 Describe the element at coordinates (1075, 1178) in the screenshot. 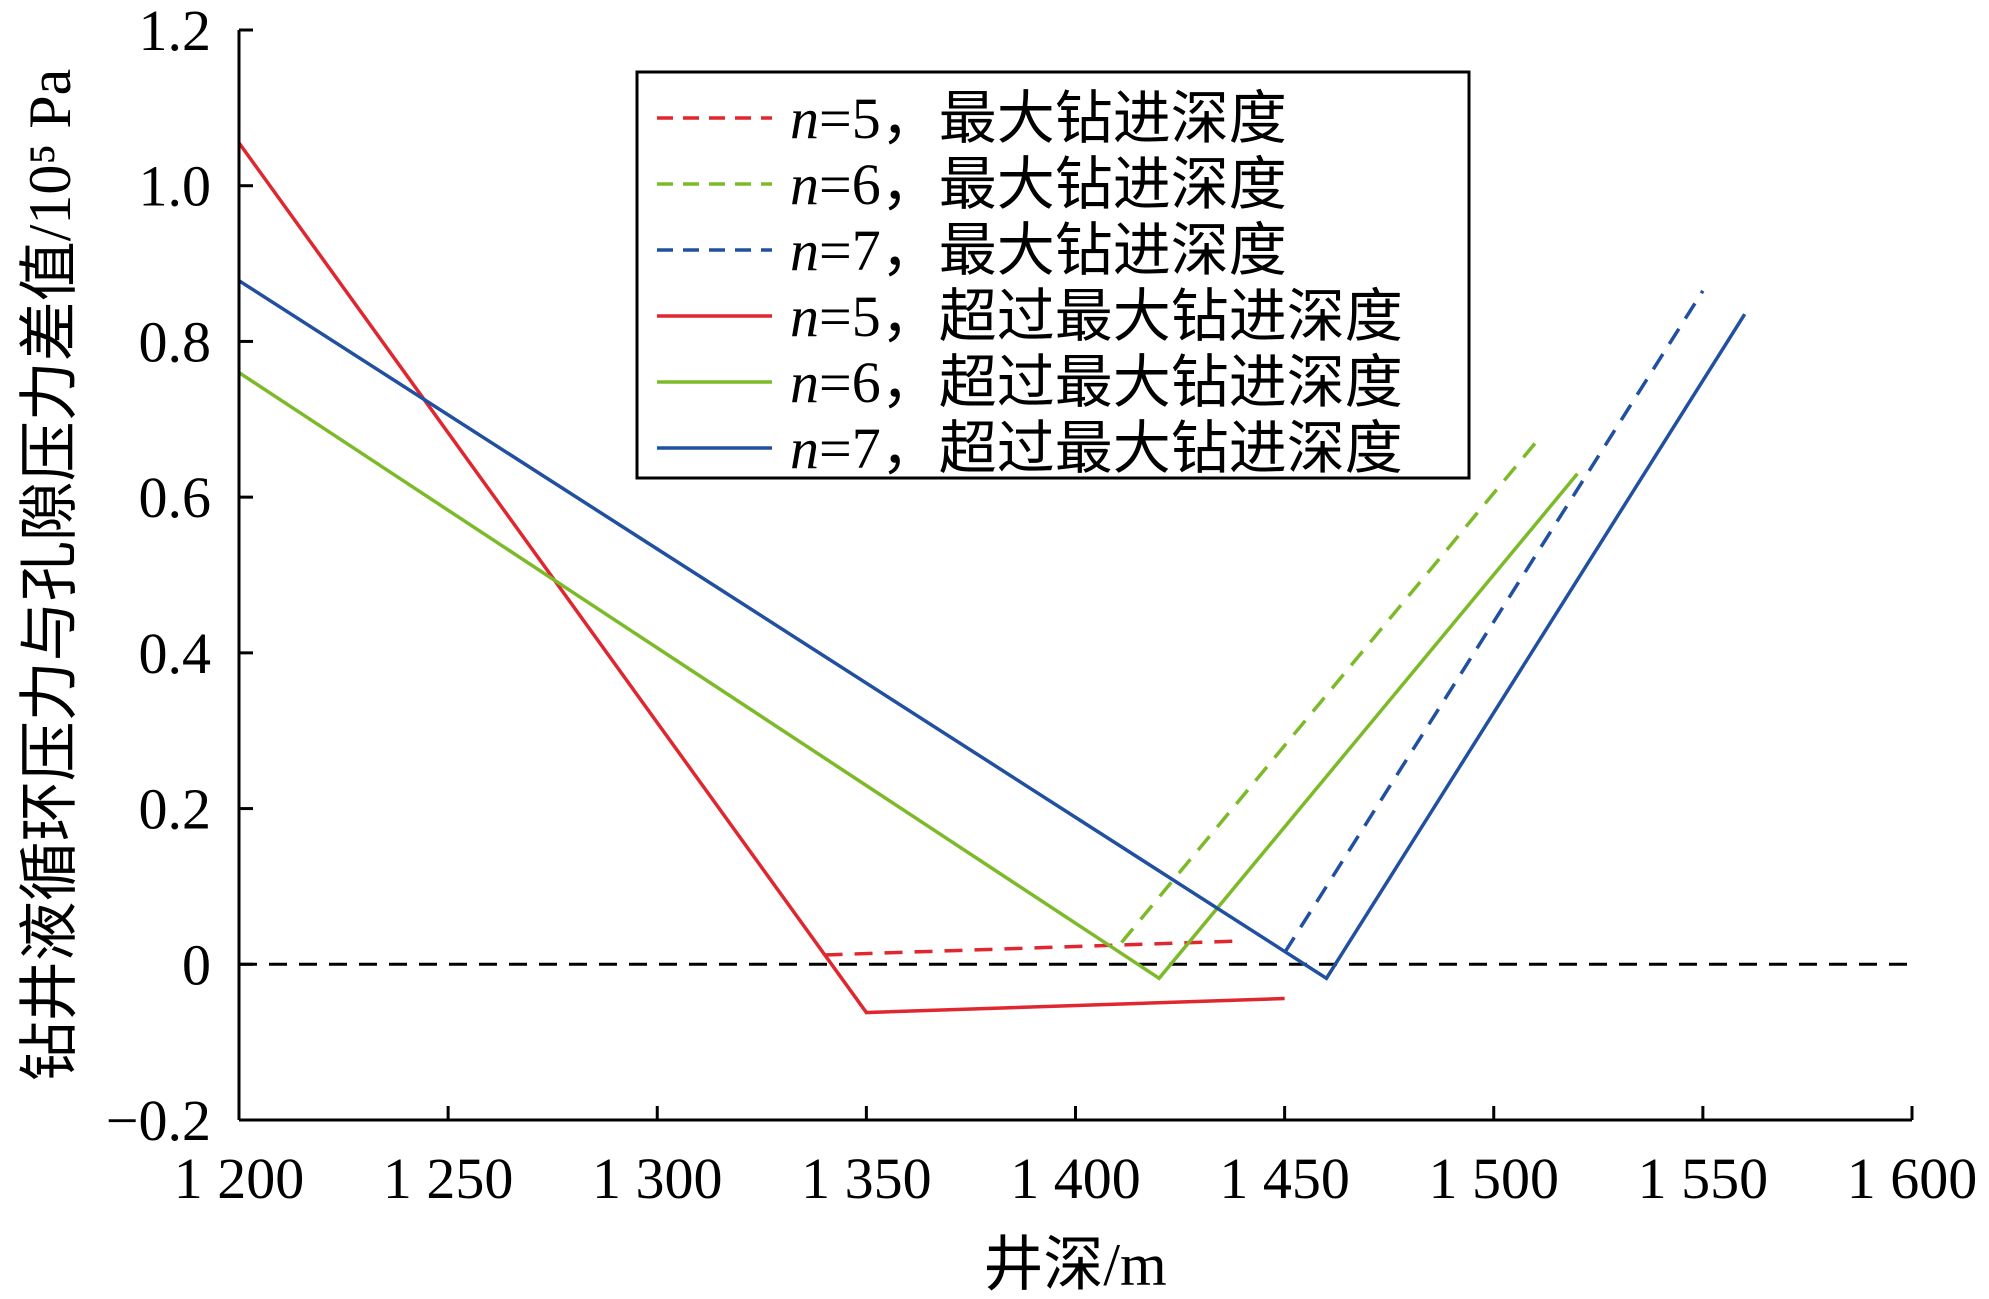

I see `x-tick-label: 1 400` at that location.